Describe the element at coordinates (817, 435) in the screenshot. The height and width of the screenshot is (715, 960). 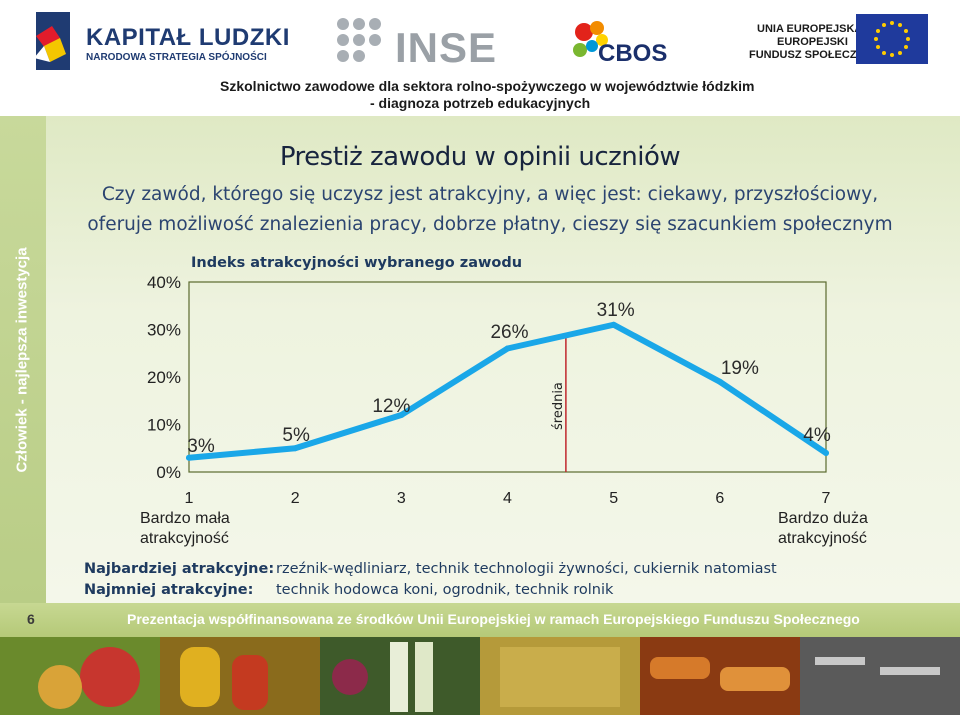
I see `data-label: 4%` at that location.